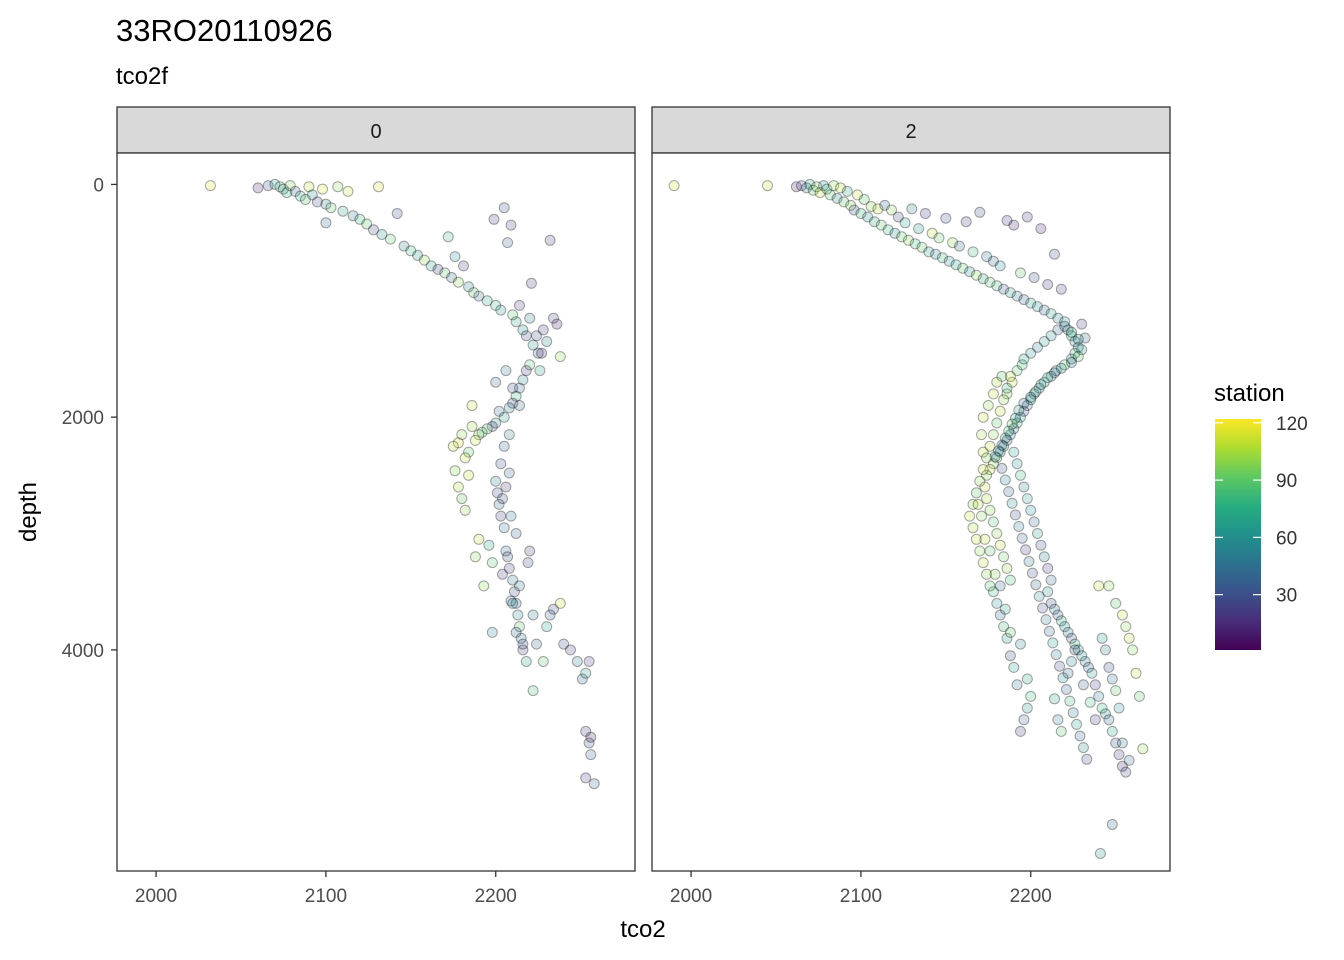 The height and width of the screenshot is (960, 1344). What do you see at coordinates (1249, 393) in the screenshot?
I see `colorbar-title: station` at bounding box center [1249, 393].